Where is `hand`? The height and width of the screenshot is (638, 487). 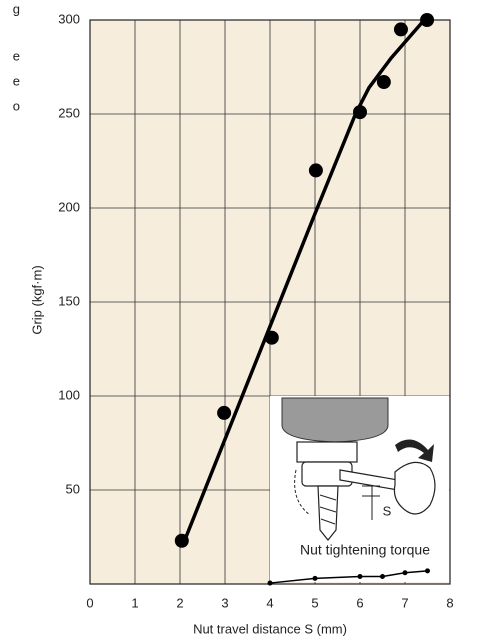
hand is located at coordinates (414, 488).